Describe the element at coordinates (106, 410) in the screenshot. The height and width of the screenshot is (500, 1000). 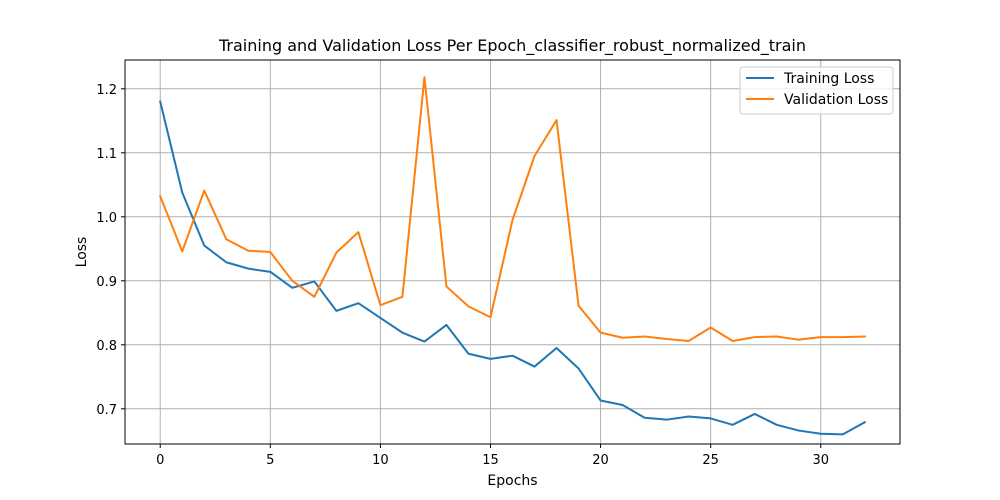
I see `y-tick-label: 0.7` at that location.